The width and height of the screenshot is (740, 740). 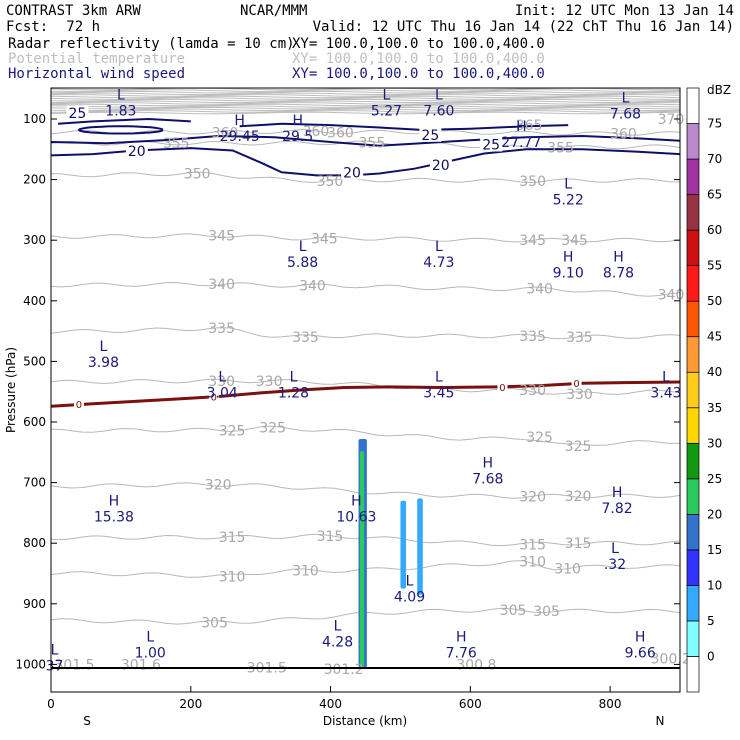 I want to click on field-xy-theta: XY= 100.0,100.0 to 100.0,400.0, so click(x=418, y=59).